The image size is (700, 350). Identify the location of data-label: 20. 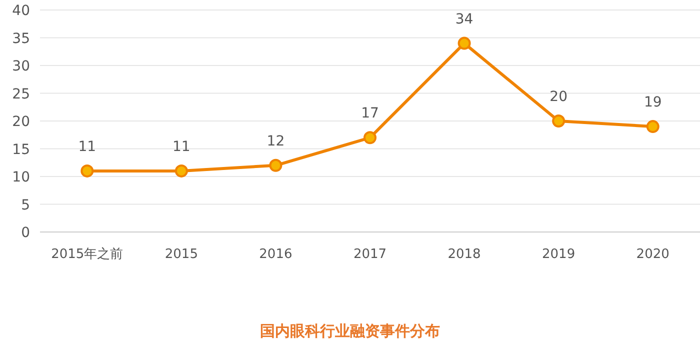
(559, 97).